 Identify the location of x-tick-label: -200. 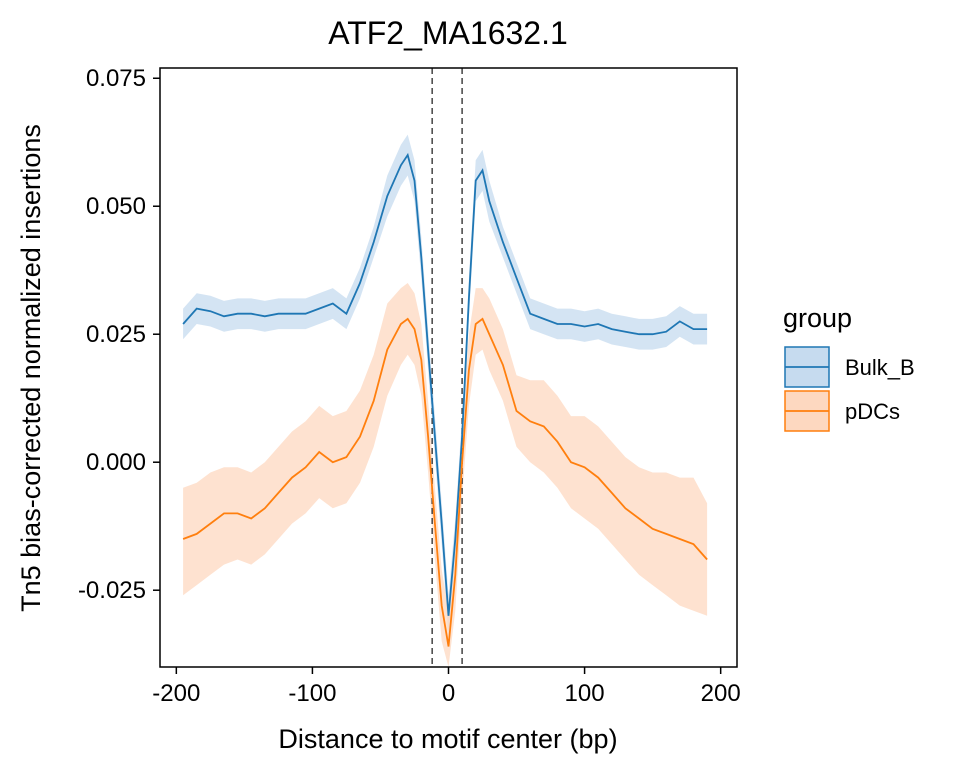
(176, 693).